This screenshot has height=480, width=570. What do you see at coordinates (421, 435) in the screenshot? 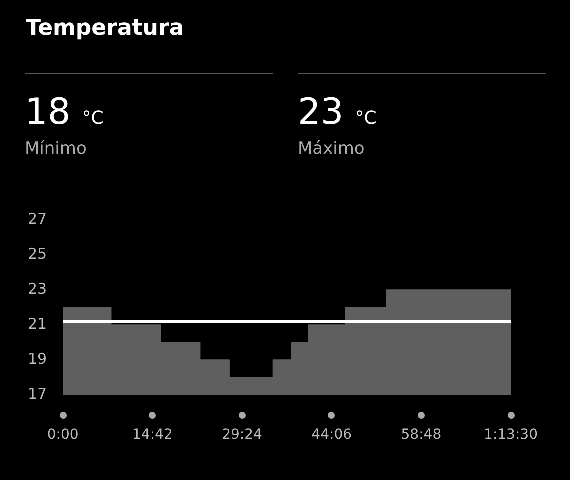
I see `x-tick-label: 58:48` at bounding box center [421, 435].